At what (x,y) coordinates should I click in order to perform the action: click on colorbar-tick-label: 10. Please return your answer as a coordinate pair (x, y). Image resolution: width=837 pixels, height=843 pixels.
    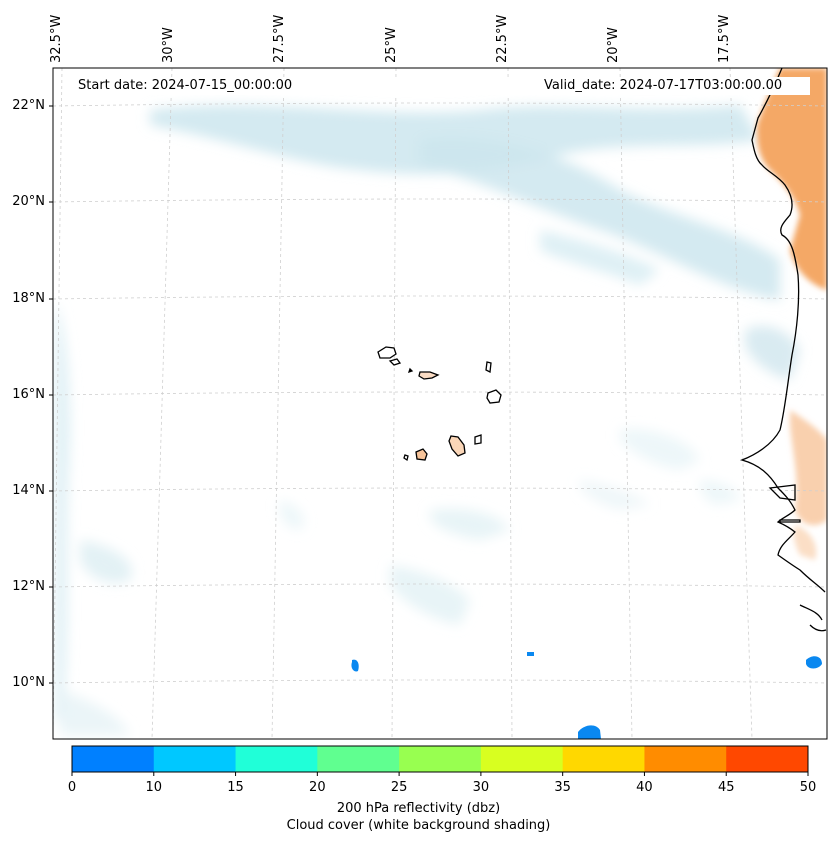
    Looking at the image, I should click on (154, 787).